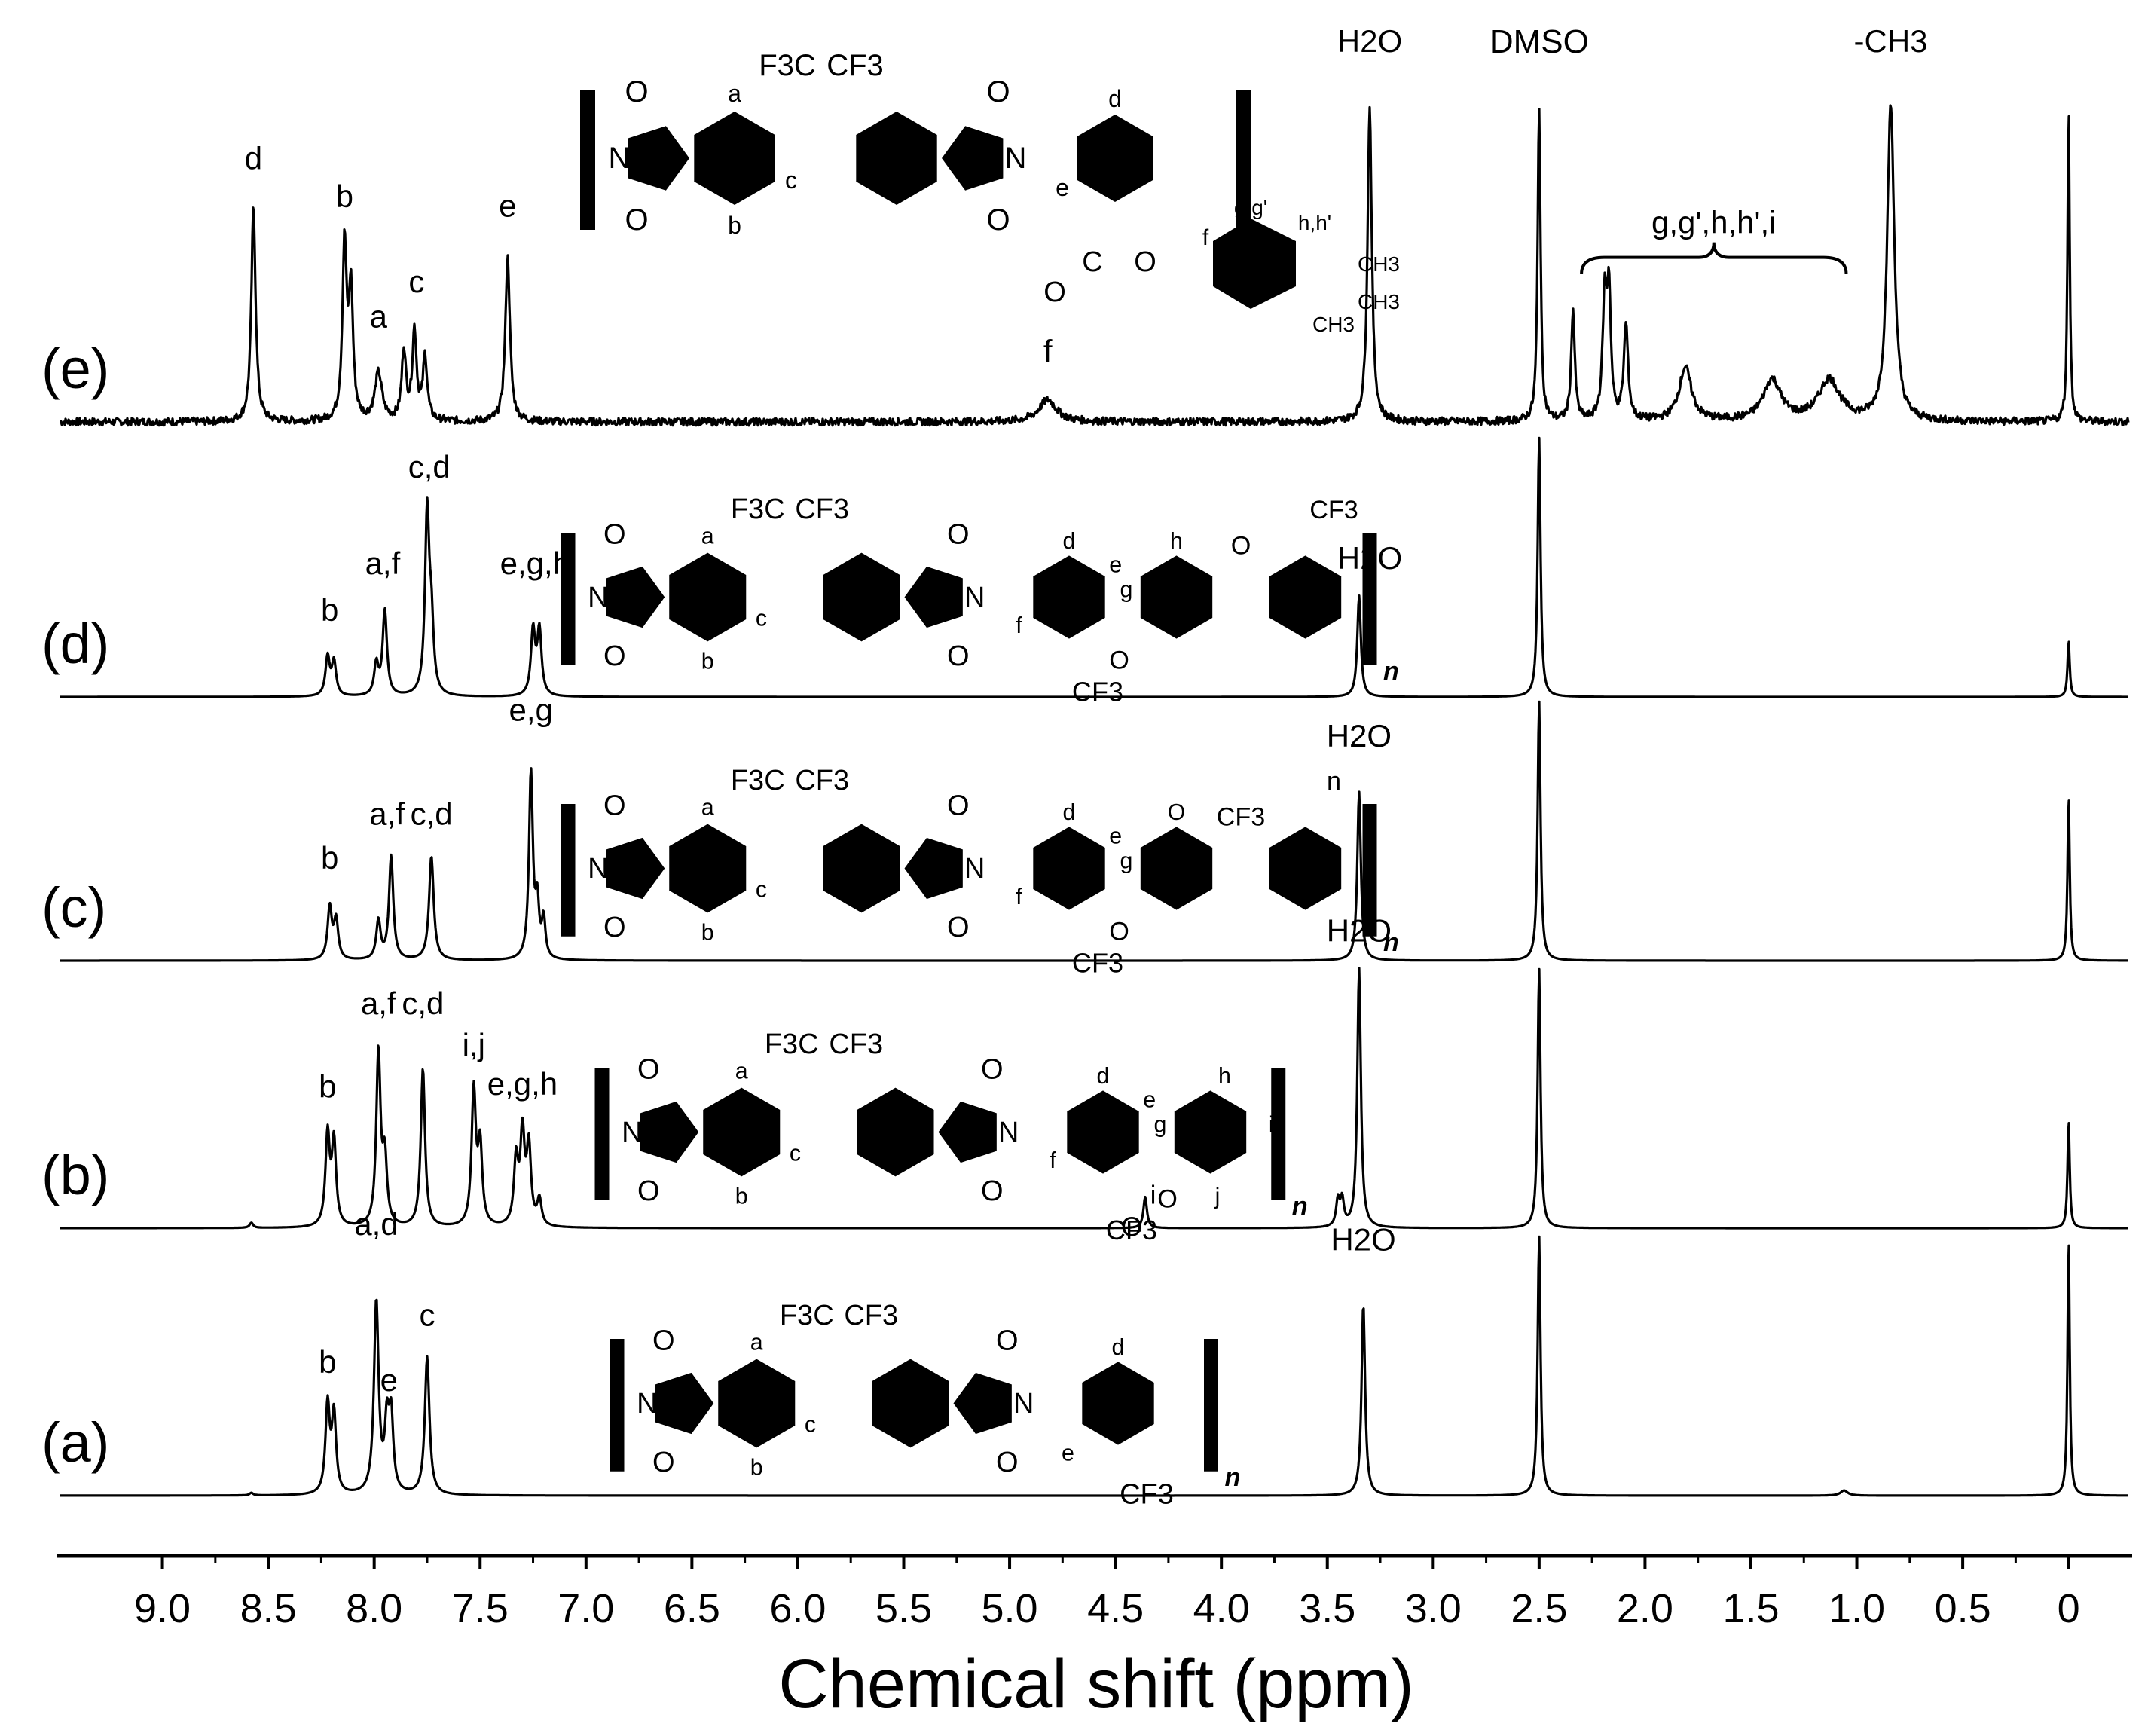 This screenshot has height=1736, width=2154. I want to click on cyclohexane-ring, so click(1254, 264).